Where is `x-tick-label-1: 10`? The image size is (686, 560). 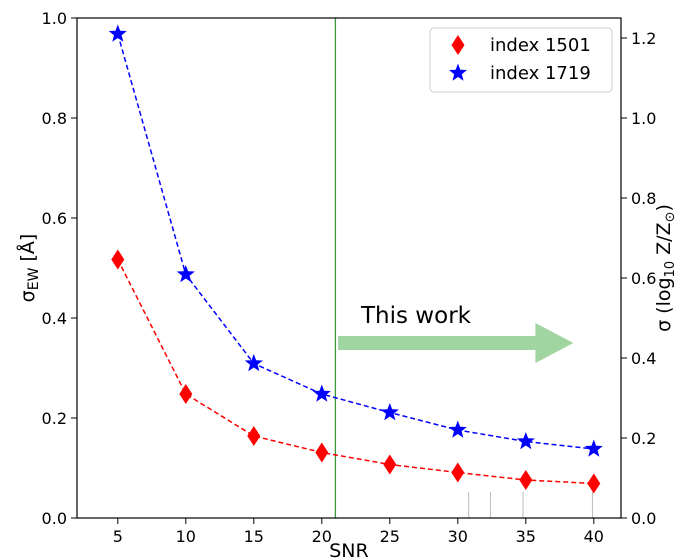 x-tick-label-1: 10 is located at coordinates (186, 536).